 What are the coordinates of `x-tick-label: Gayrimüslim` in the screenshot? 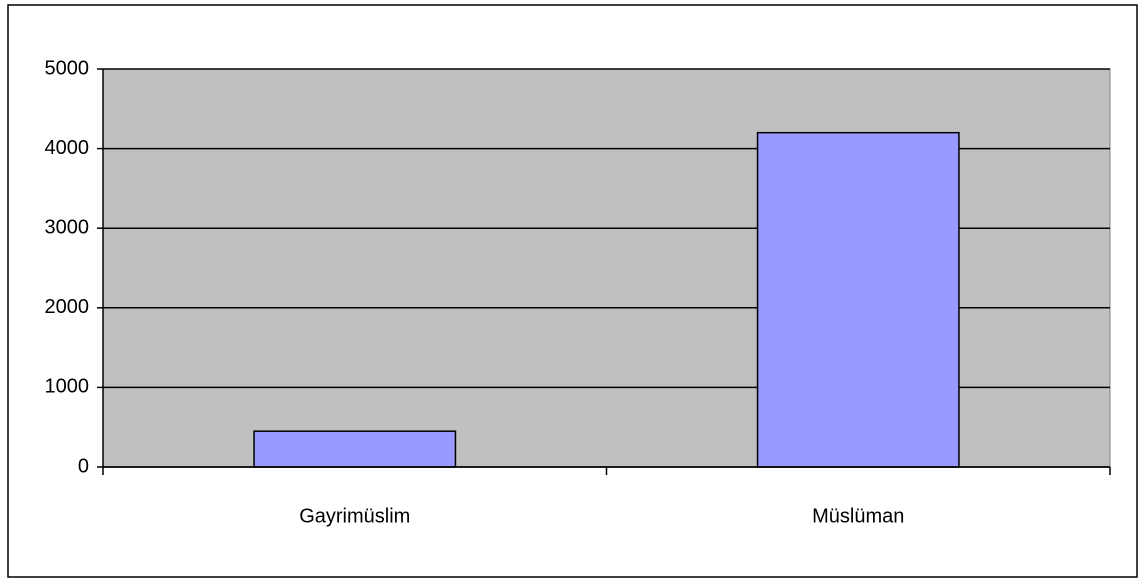 It's located at (354, 516).